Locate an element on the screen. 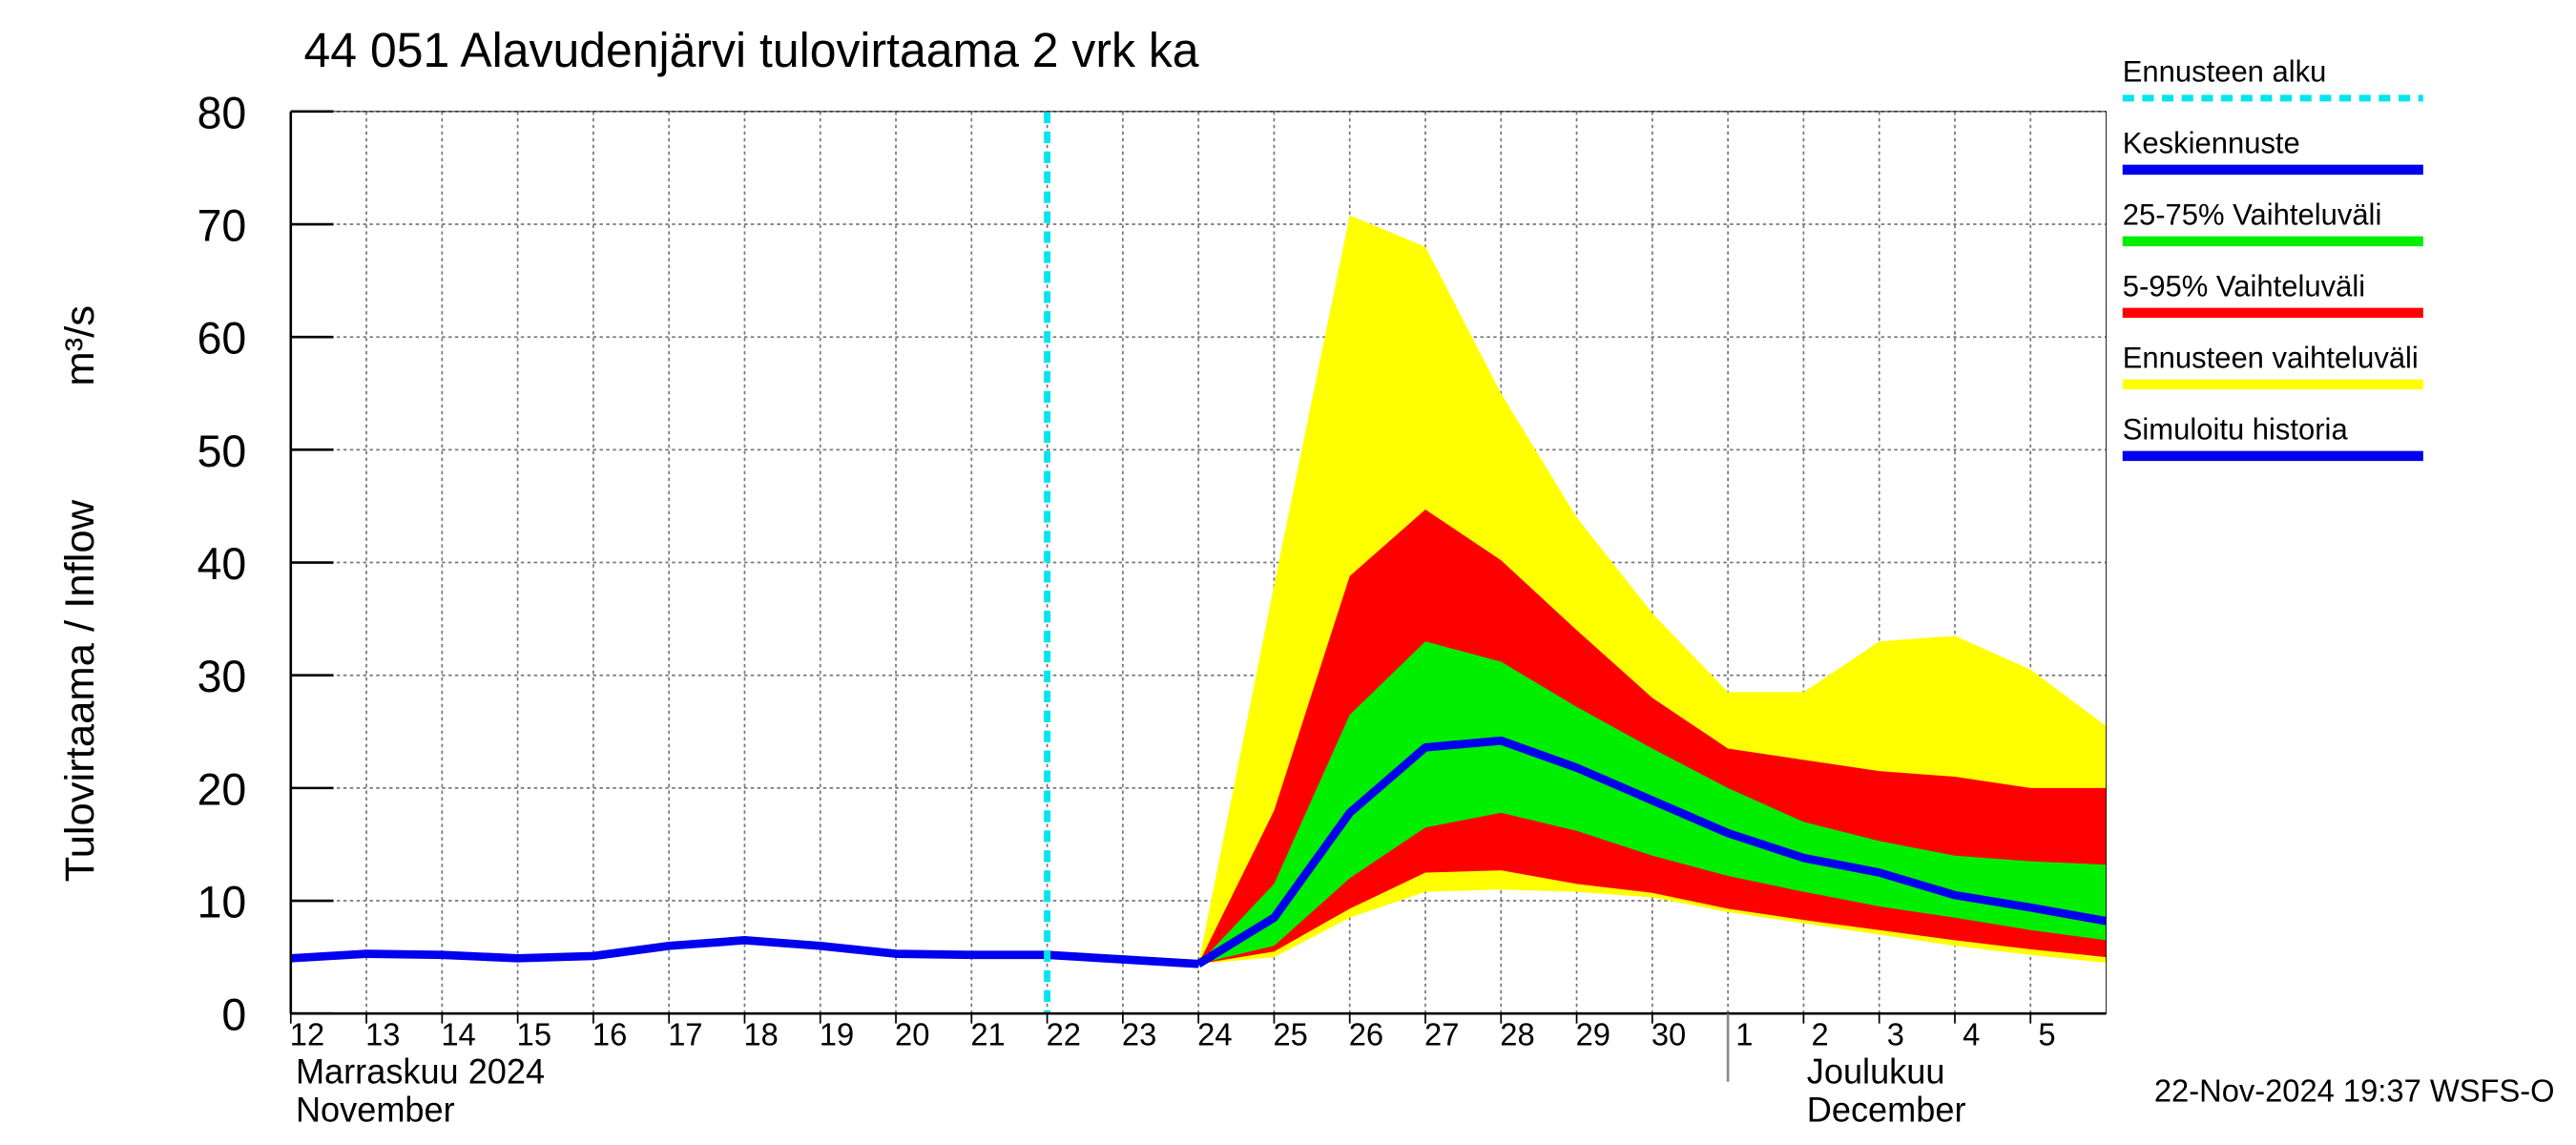 The image size is (2576, 1145). y-tick-label: 50 is located at coordinates (222, 451).